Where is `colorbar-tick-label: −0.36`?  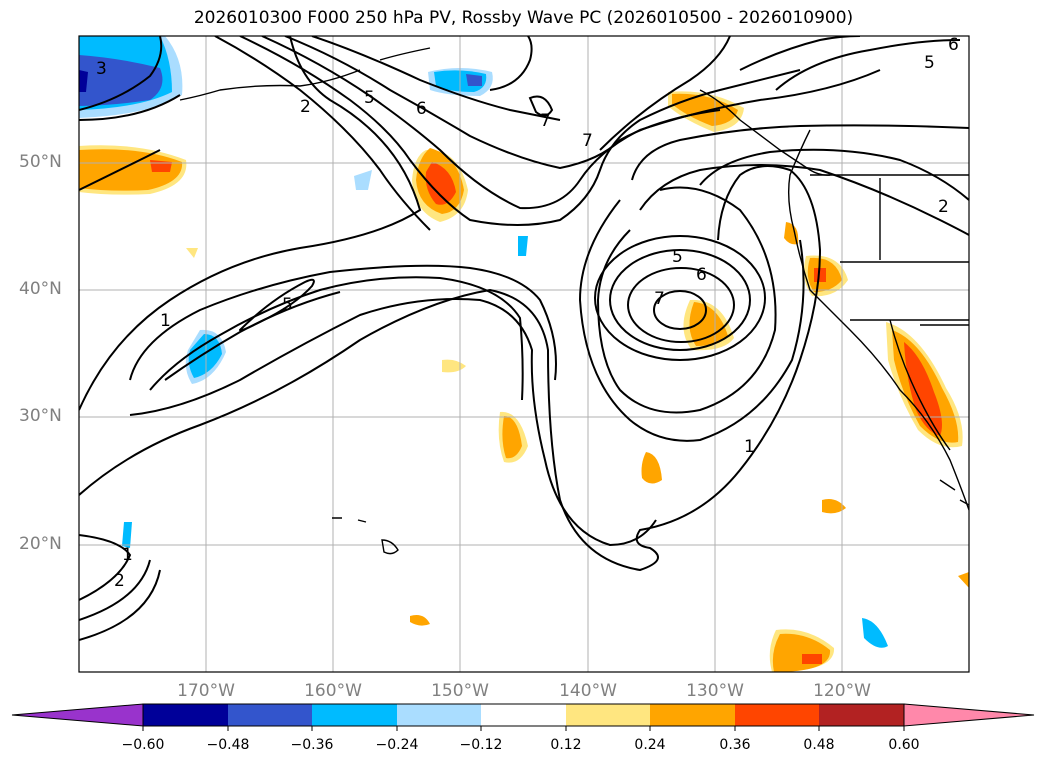
colorbar-tick-label: −0.36 is located at coordinates (312, 745).